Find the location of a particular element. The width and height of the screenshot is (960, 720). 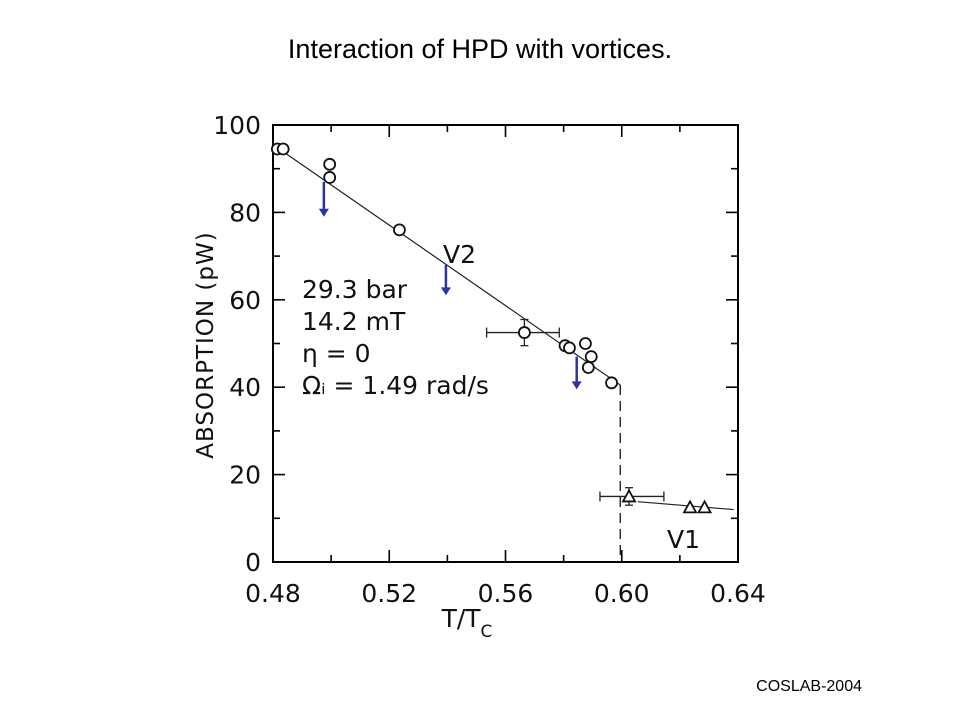

vortex-arrows is located at coordinates (450, 285).